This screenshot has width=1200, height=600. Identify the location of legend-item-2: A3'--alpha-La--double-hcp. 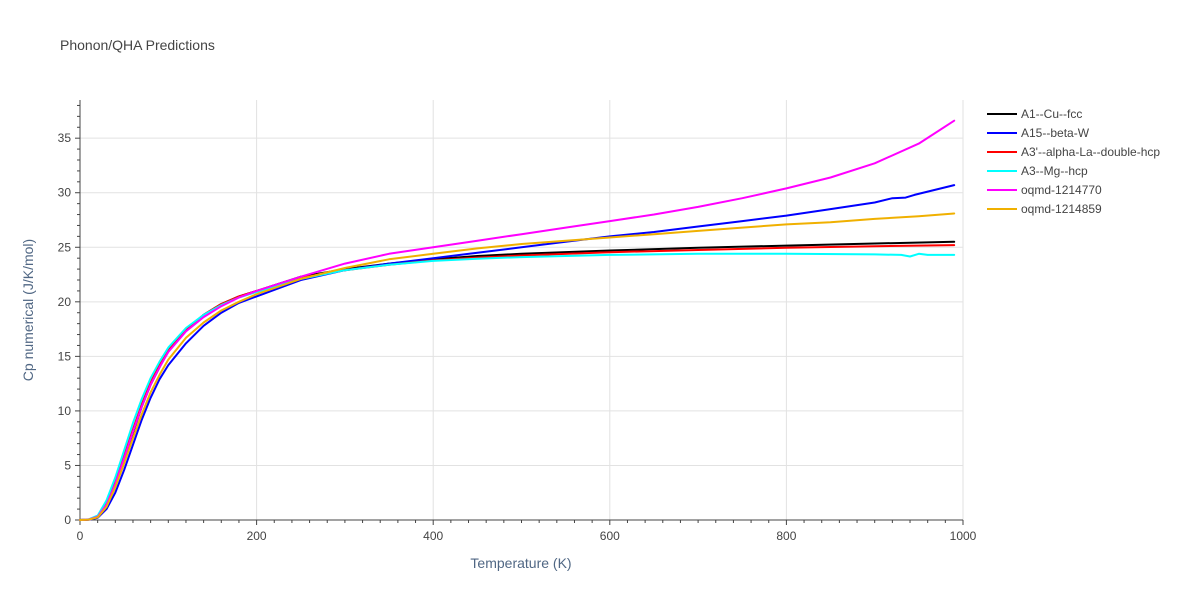
(1073, 152).